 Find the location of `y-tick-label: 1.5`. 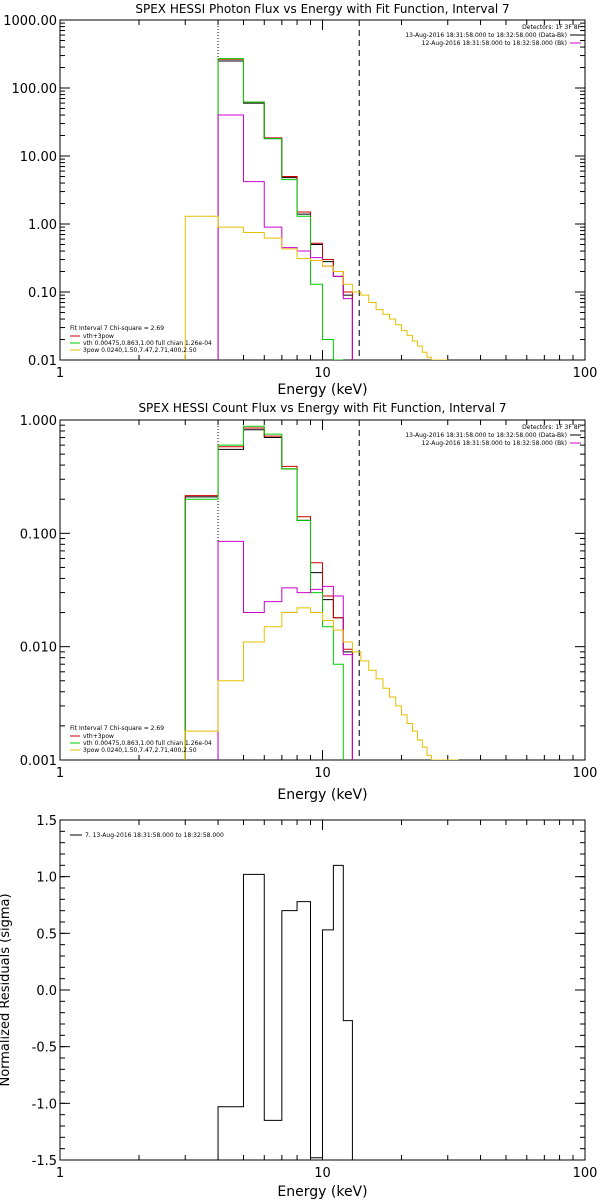

y-tick-label: 1.5 is located at coordinates (46, 821).